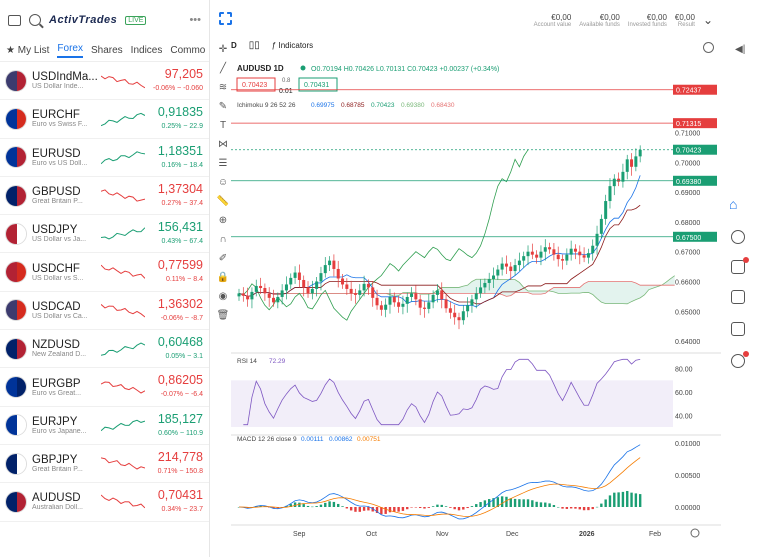 This screenshot has height=557, width=762. What do you see at coordinates (254, 45) in the screenshot?
I see `chart-type-icon: ▯▯` at bounding box center [254, 45].